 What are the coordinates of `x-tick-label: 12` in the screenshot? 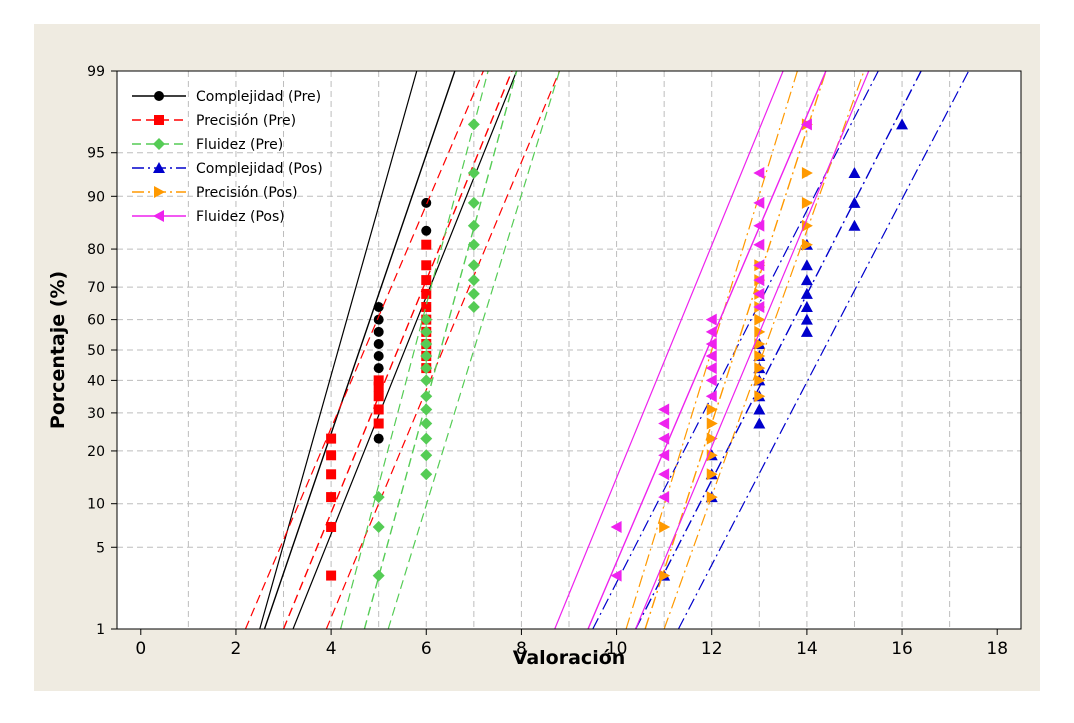 It's located at (712, 649).